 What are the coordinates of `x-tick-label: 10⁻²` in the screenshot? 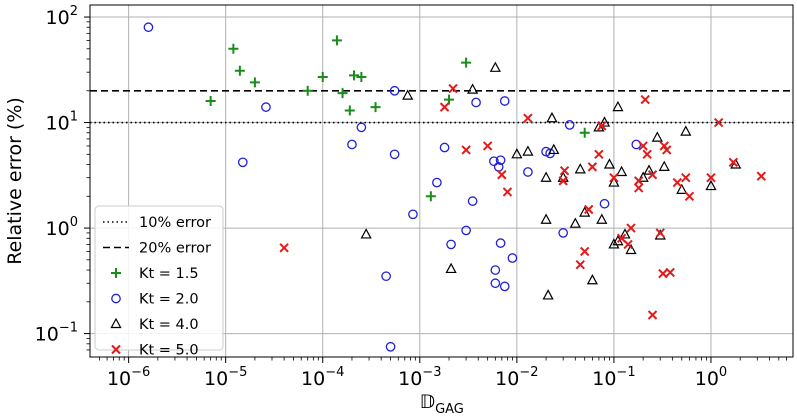 It's located at (516, 377).